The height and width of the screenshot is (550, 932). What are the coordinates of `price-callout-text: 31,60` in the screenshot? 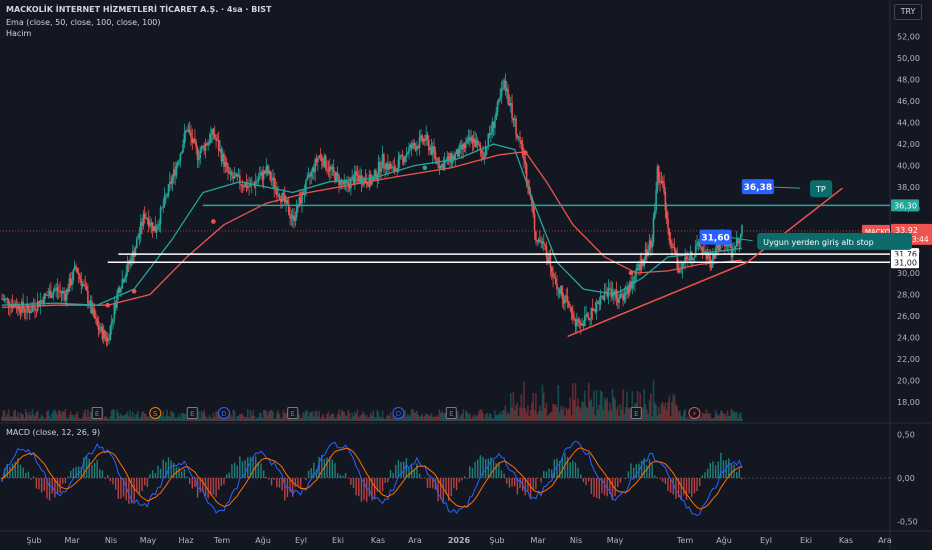 It's located at (715, 239).